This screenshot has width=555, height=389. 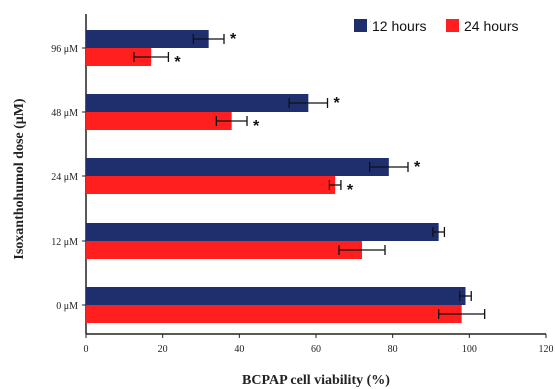 What do you see at coordinates (491, 26) in the screenshot?
I see `legend-label-24-hours: 24 hours` at bounding box center [491, 26].